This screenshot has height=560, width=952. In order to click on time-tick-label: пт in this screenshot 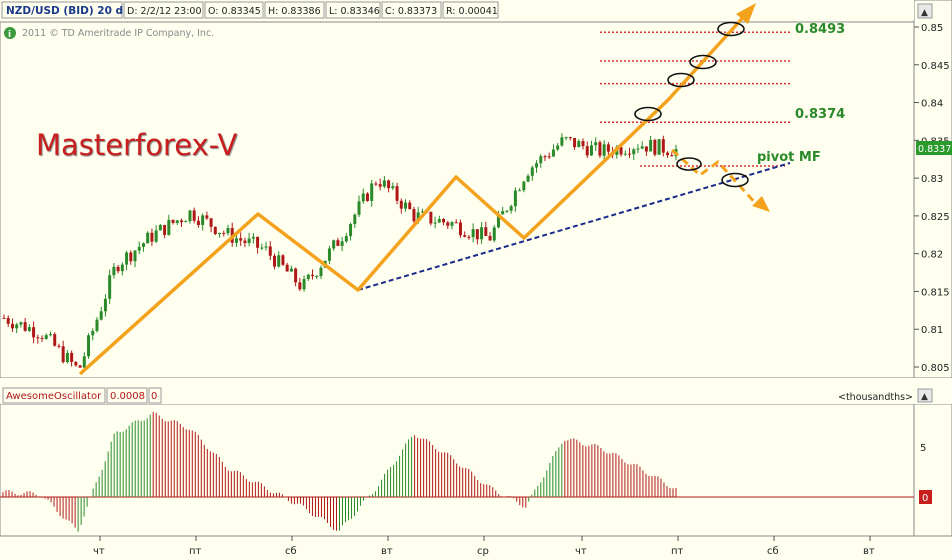, I will do `click(677, 551)`.